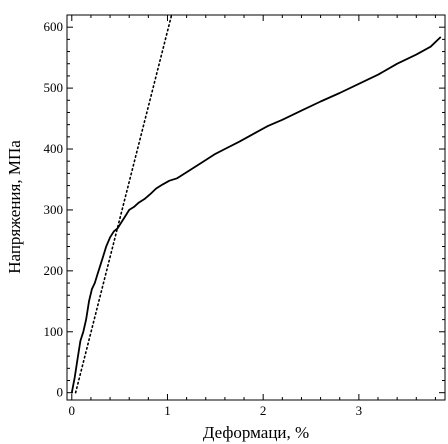 The image size is (448, 444). What do you see at coordinates (54, 270) in the screenshot?
I see `y-tick-label: 200` at bounding box center [54, 270].